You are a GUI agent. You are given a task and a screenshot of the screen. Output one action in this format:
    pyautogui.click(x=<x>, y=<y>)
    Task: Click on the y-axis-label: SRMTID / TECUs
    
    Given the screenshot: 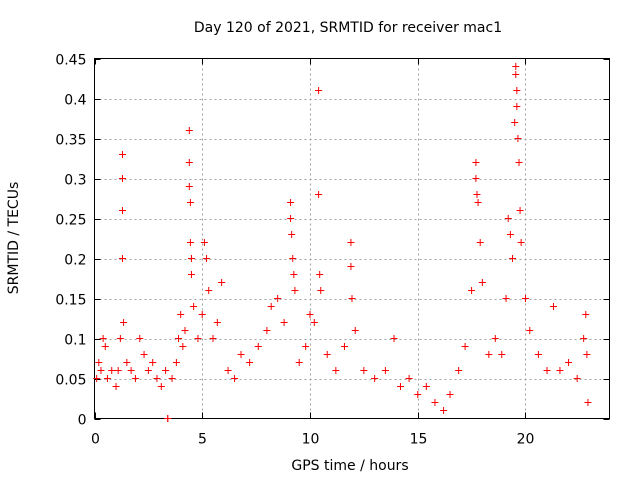 What is the action you would take?
    pyautogui.click(x=14, y=238)
    